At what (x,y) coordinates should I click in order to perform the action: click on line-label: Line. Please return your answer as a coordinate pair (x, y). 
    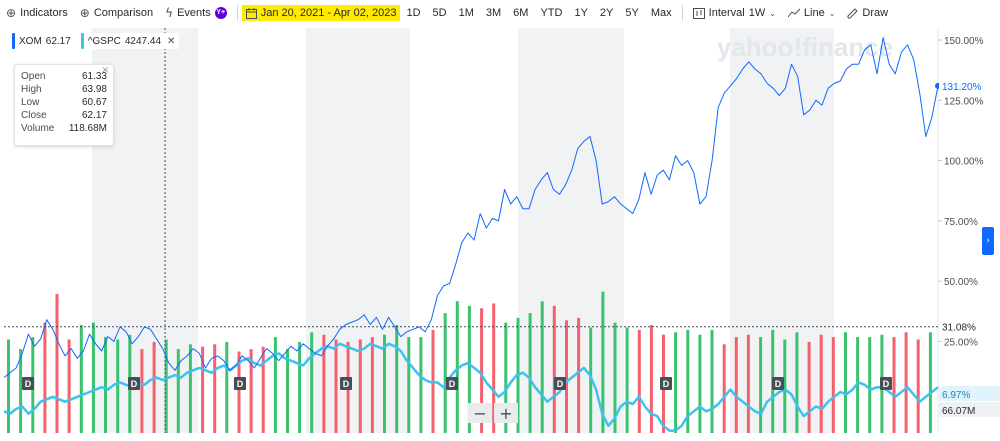
    Looking at the image, I should click on (814, 13).